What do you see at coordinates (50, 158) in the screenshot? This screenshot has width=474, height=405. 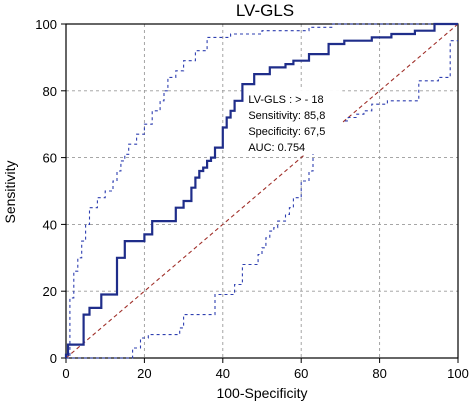 I see `y-tick-label: 60` at bounding box center [50, 158].